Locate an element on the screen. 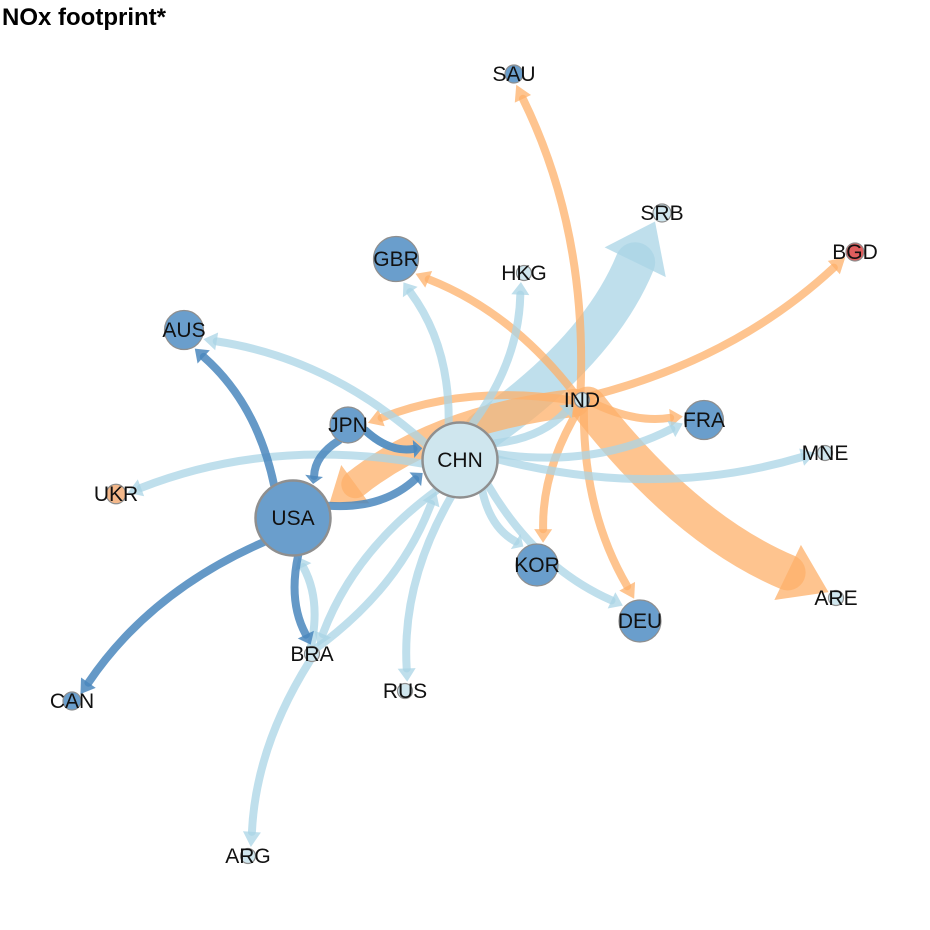 Image resolution: width=930 pixels, height=930 pixels. node-label-ukr: UKR is located at coordinates (116, 494).